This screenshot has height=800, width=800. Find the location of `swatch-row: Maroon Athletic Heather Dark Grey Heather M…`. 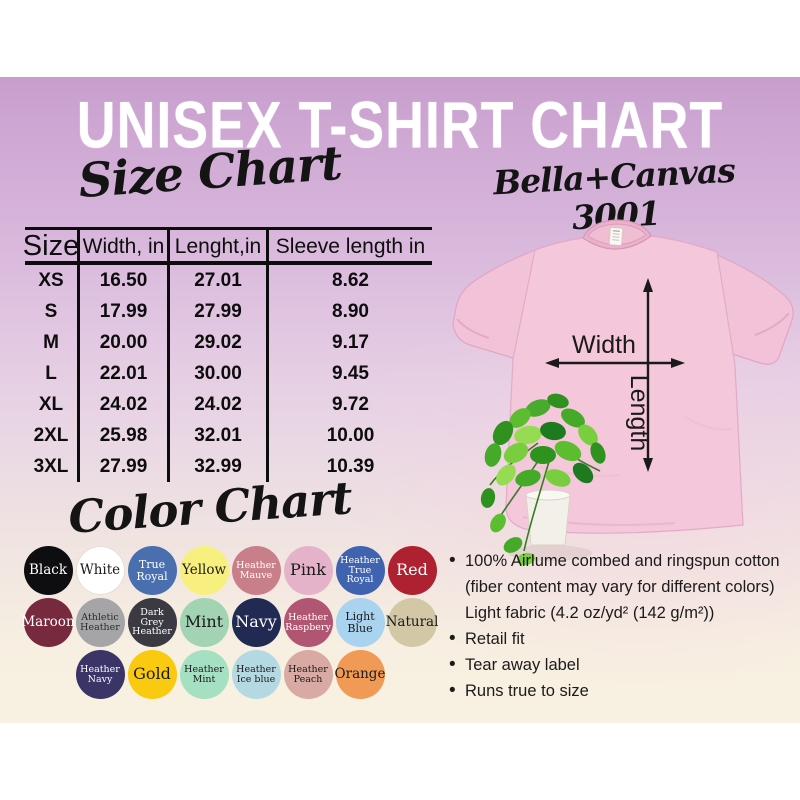

swatch-row: Maroon Athletic Heather Dark Grey Heather M… is located at coordinates (230, 622).